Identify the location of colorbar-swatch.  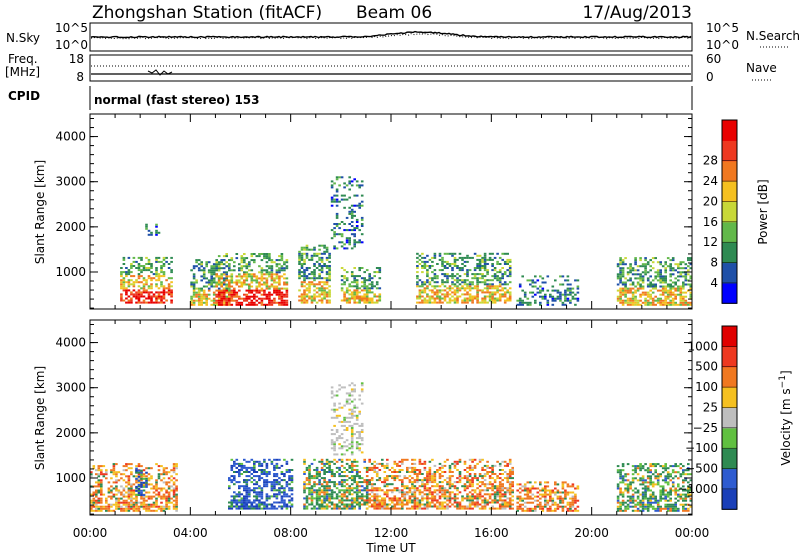
(729, 293).